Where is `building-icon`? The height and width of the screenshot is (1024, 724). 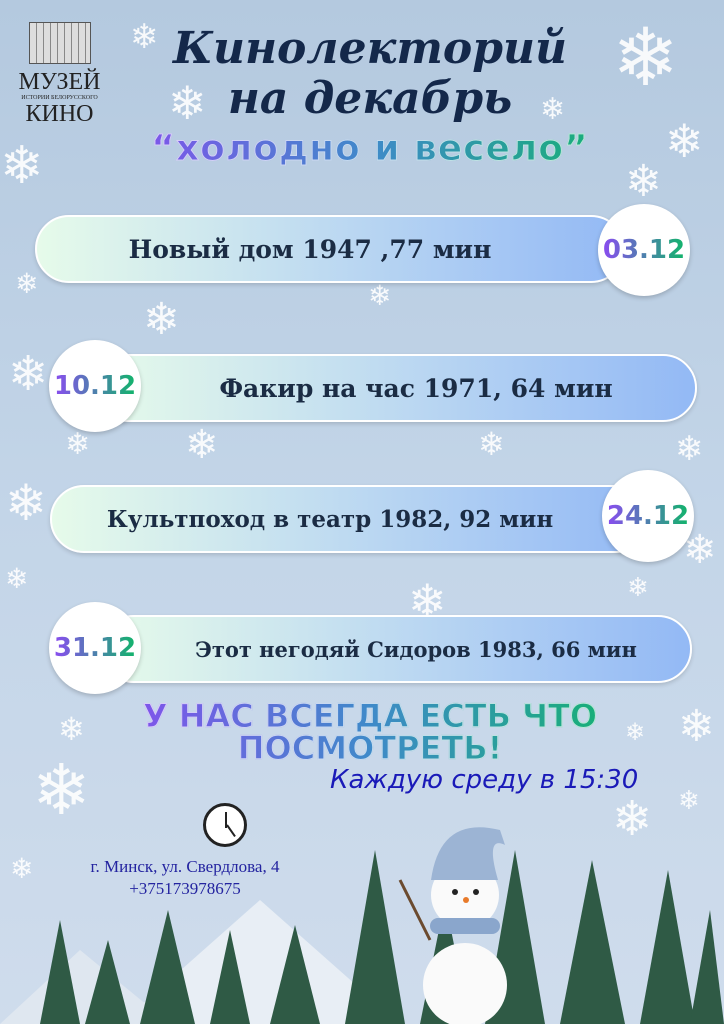
building-icon is located at coordinates (59, 43).